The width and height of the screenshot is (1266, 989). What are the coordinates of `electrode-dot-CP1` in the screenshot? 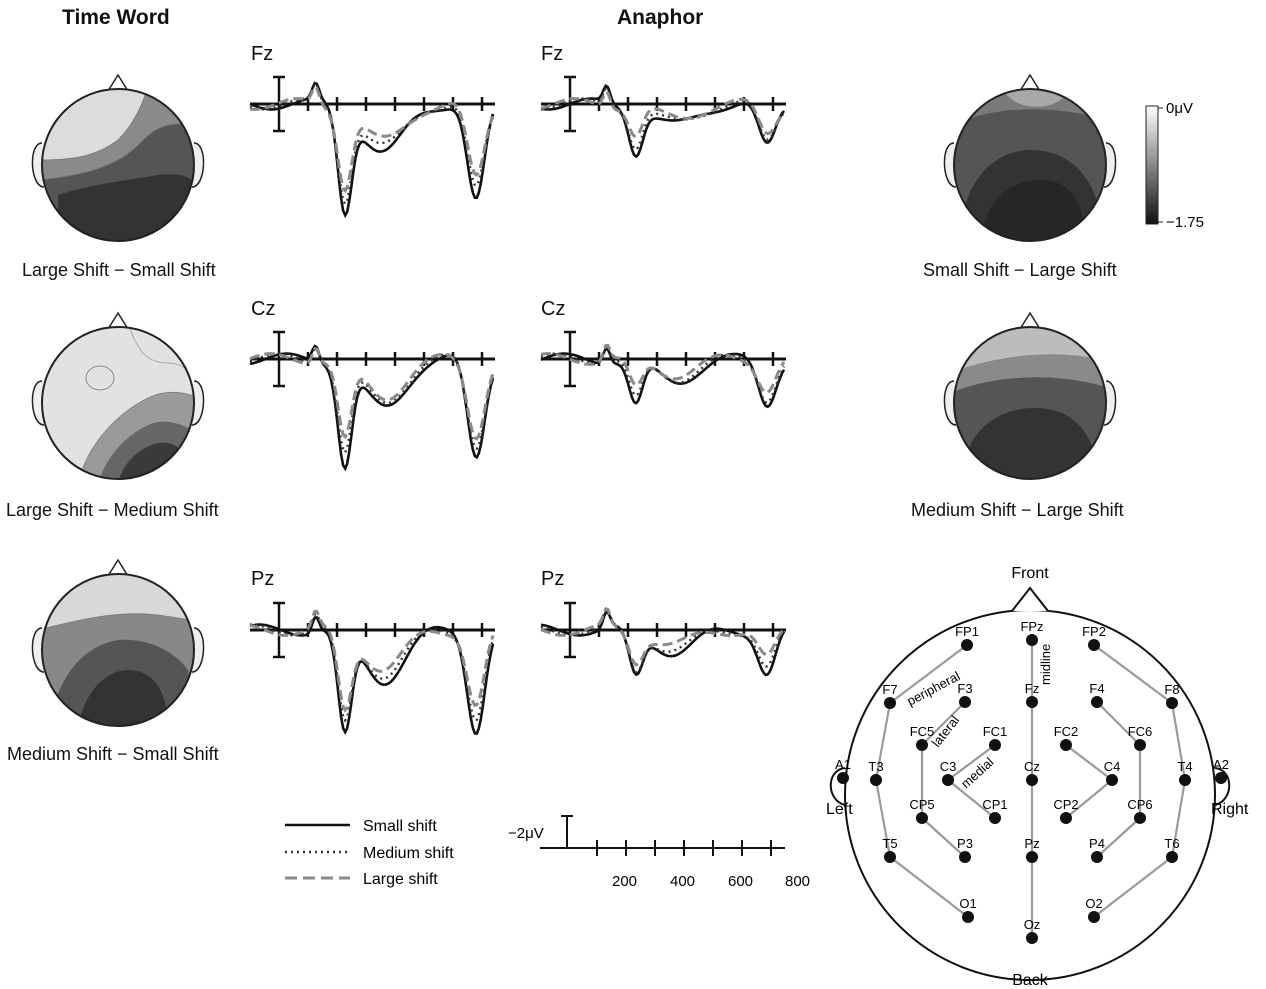 It's located at (995, 818).